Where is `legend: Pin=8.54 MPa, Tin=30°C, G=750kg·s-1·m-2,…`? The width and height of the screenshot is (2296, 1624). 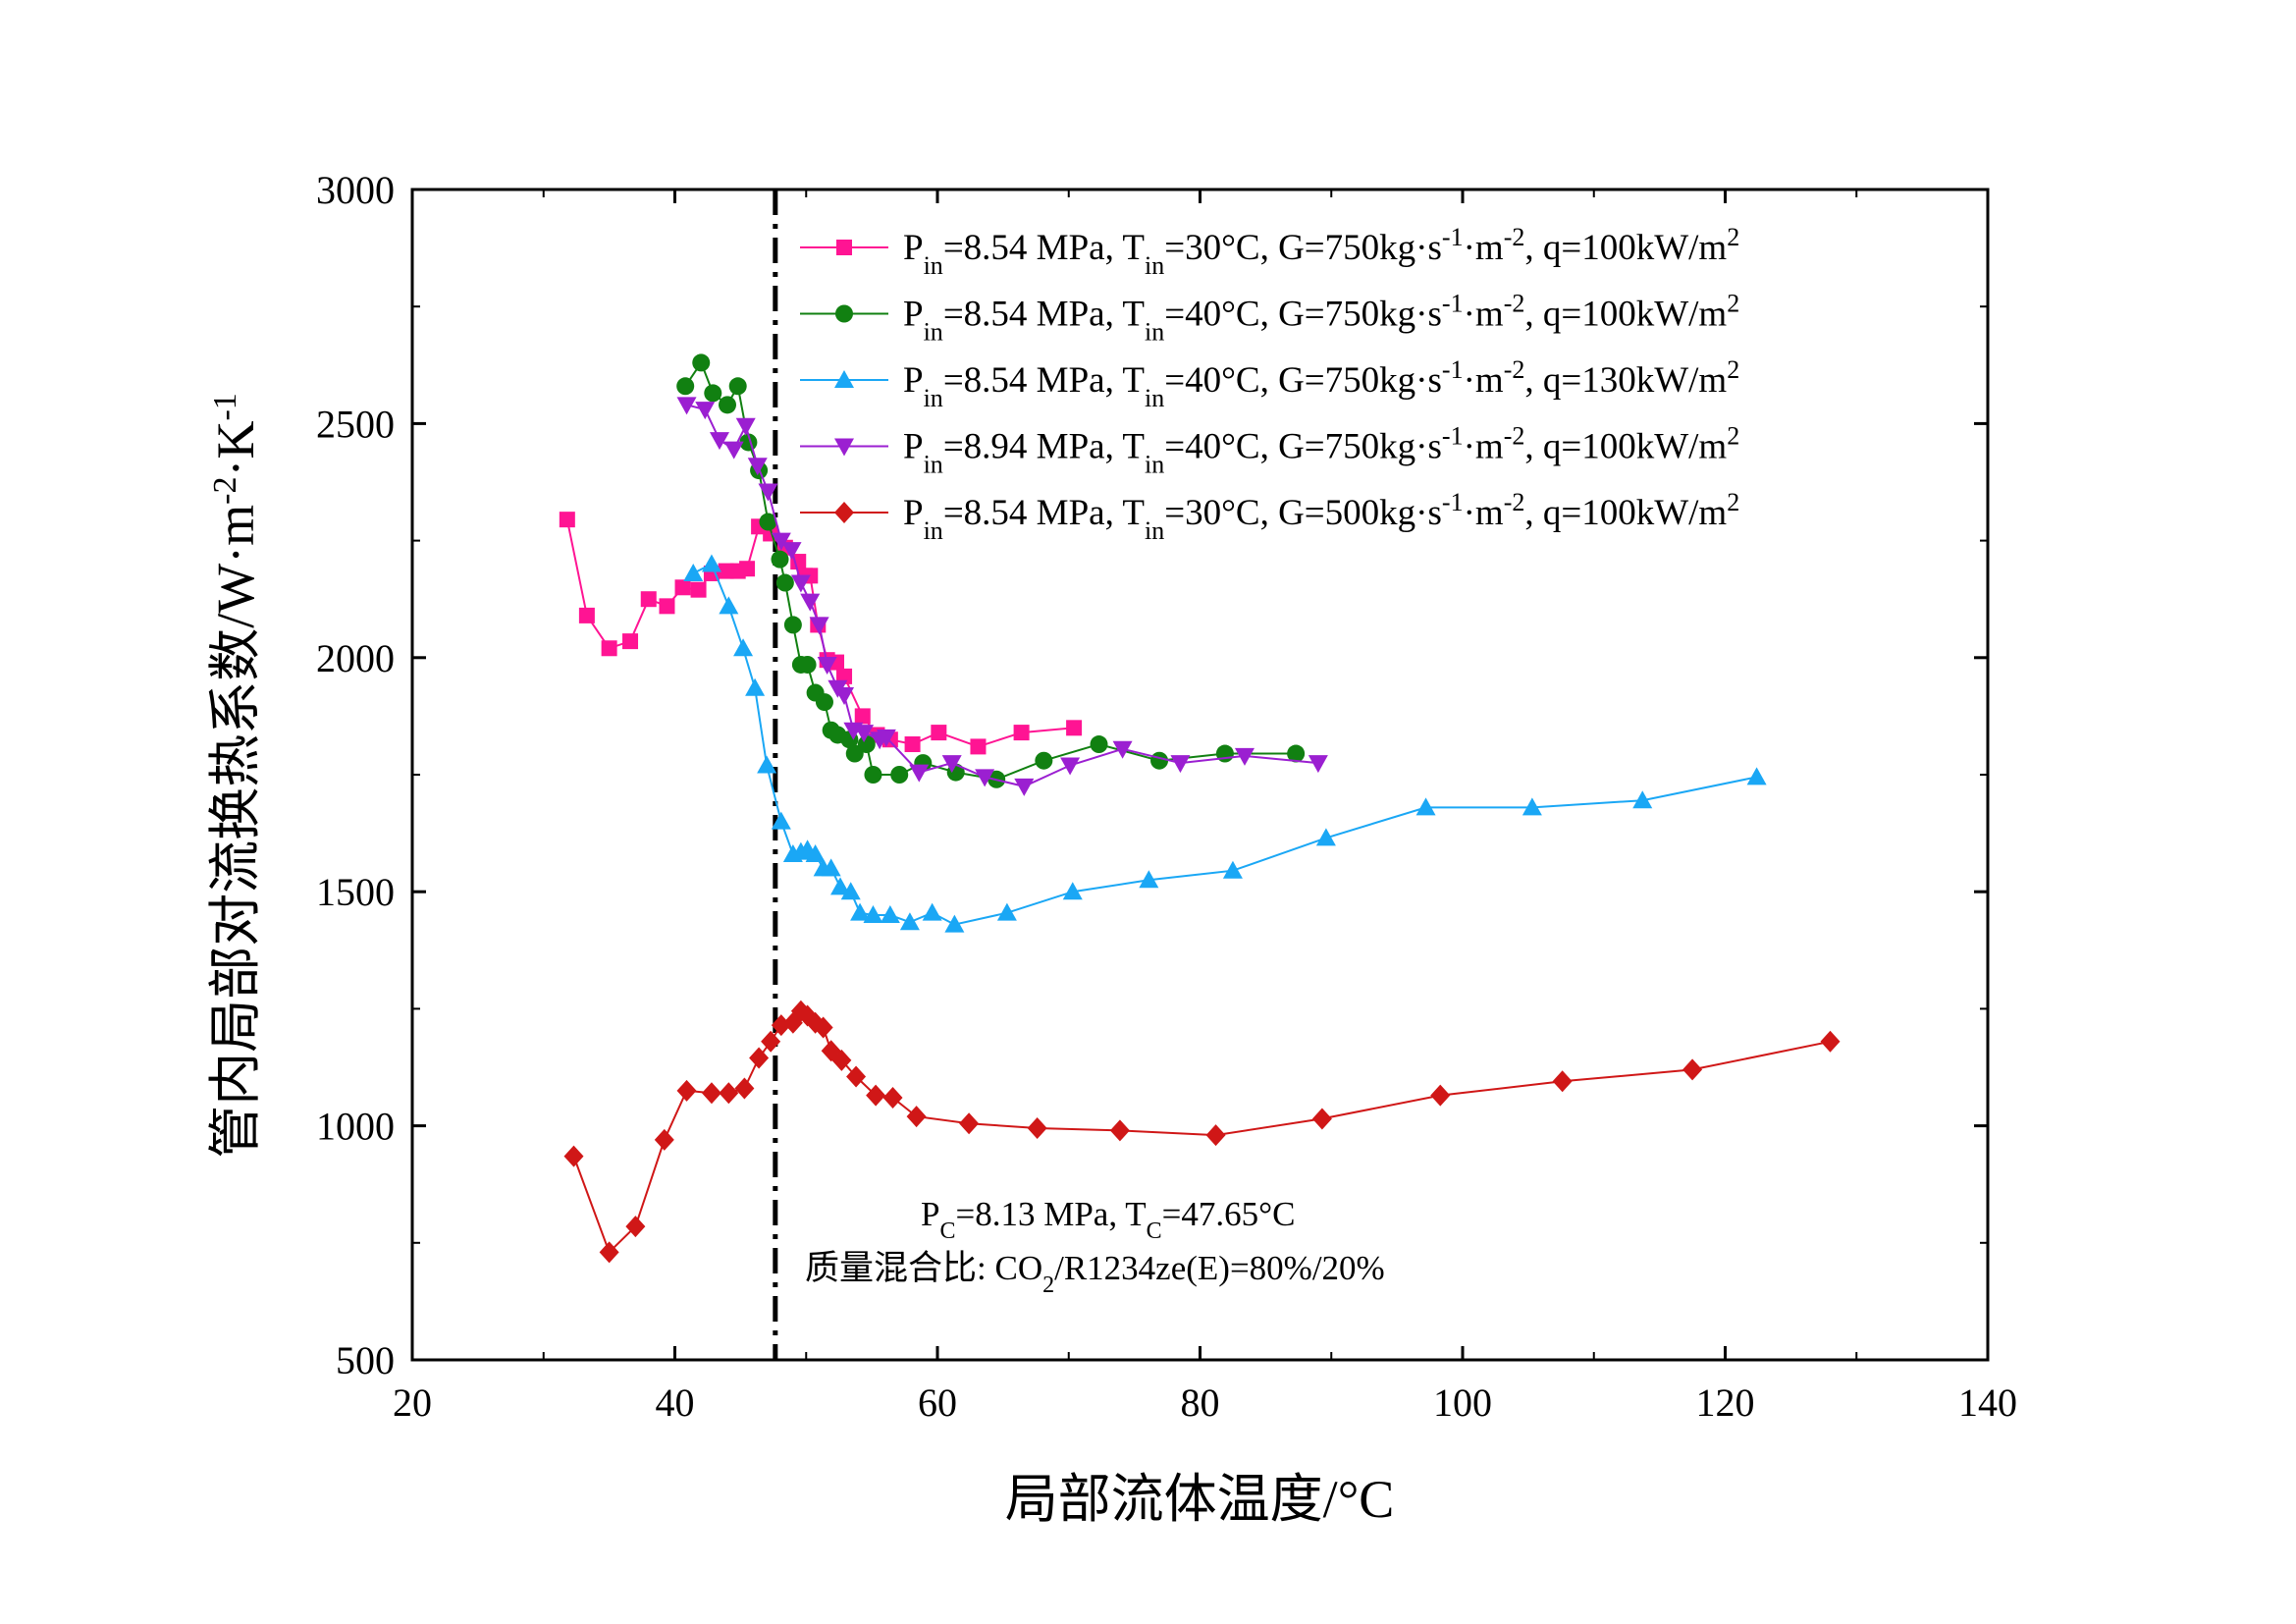 legend: Pin=8.54 MPa, Tin=30°C, G=750kg·s-1·m-2,… is located at coordinates (1269, 384).